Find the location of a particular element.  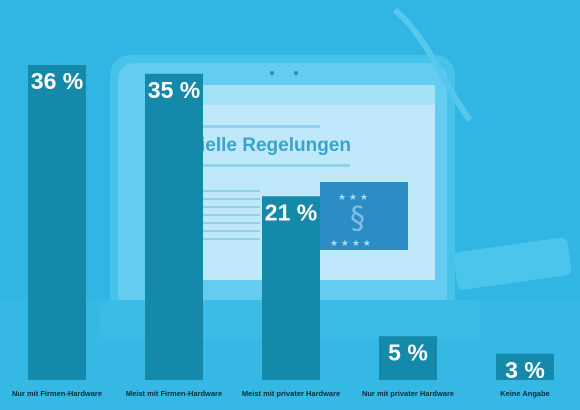

background-heading: ielle Regelungen is located at coordinates (275, 145).